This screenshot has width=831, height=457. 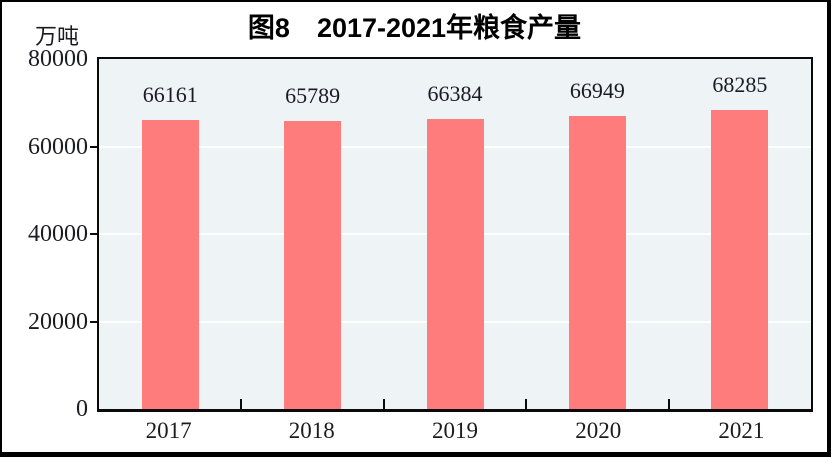 What do you see at coordinates (82, 409) in the screenshot?
I see `y-tick-label-0: 0` at bounding box center [82, 409].